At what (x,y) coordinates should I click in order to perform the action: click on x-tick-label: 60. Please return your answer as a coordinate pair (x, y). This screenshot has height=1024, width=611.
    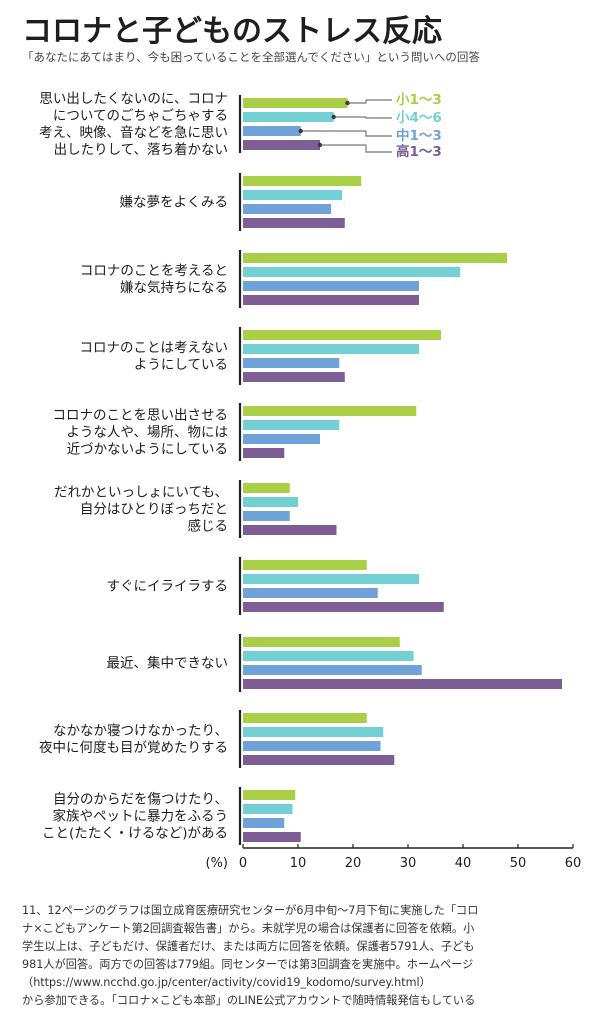
    Looking at the image, I should click on (573, 863).